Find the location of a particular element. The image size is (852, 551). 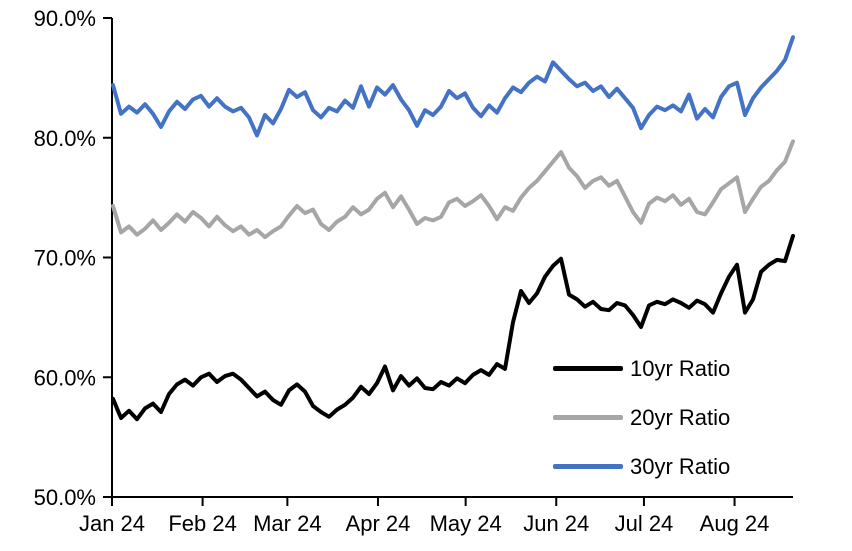

x-tick-label: Jan 24 is located at coordinates (112, 523).